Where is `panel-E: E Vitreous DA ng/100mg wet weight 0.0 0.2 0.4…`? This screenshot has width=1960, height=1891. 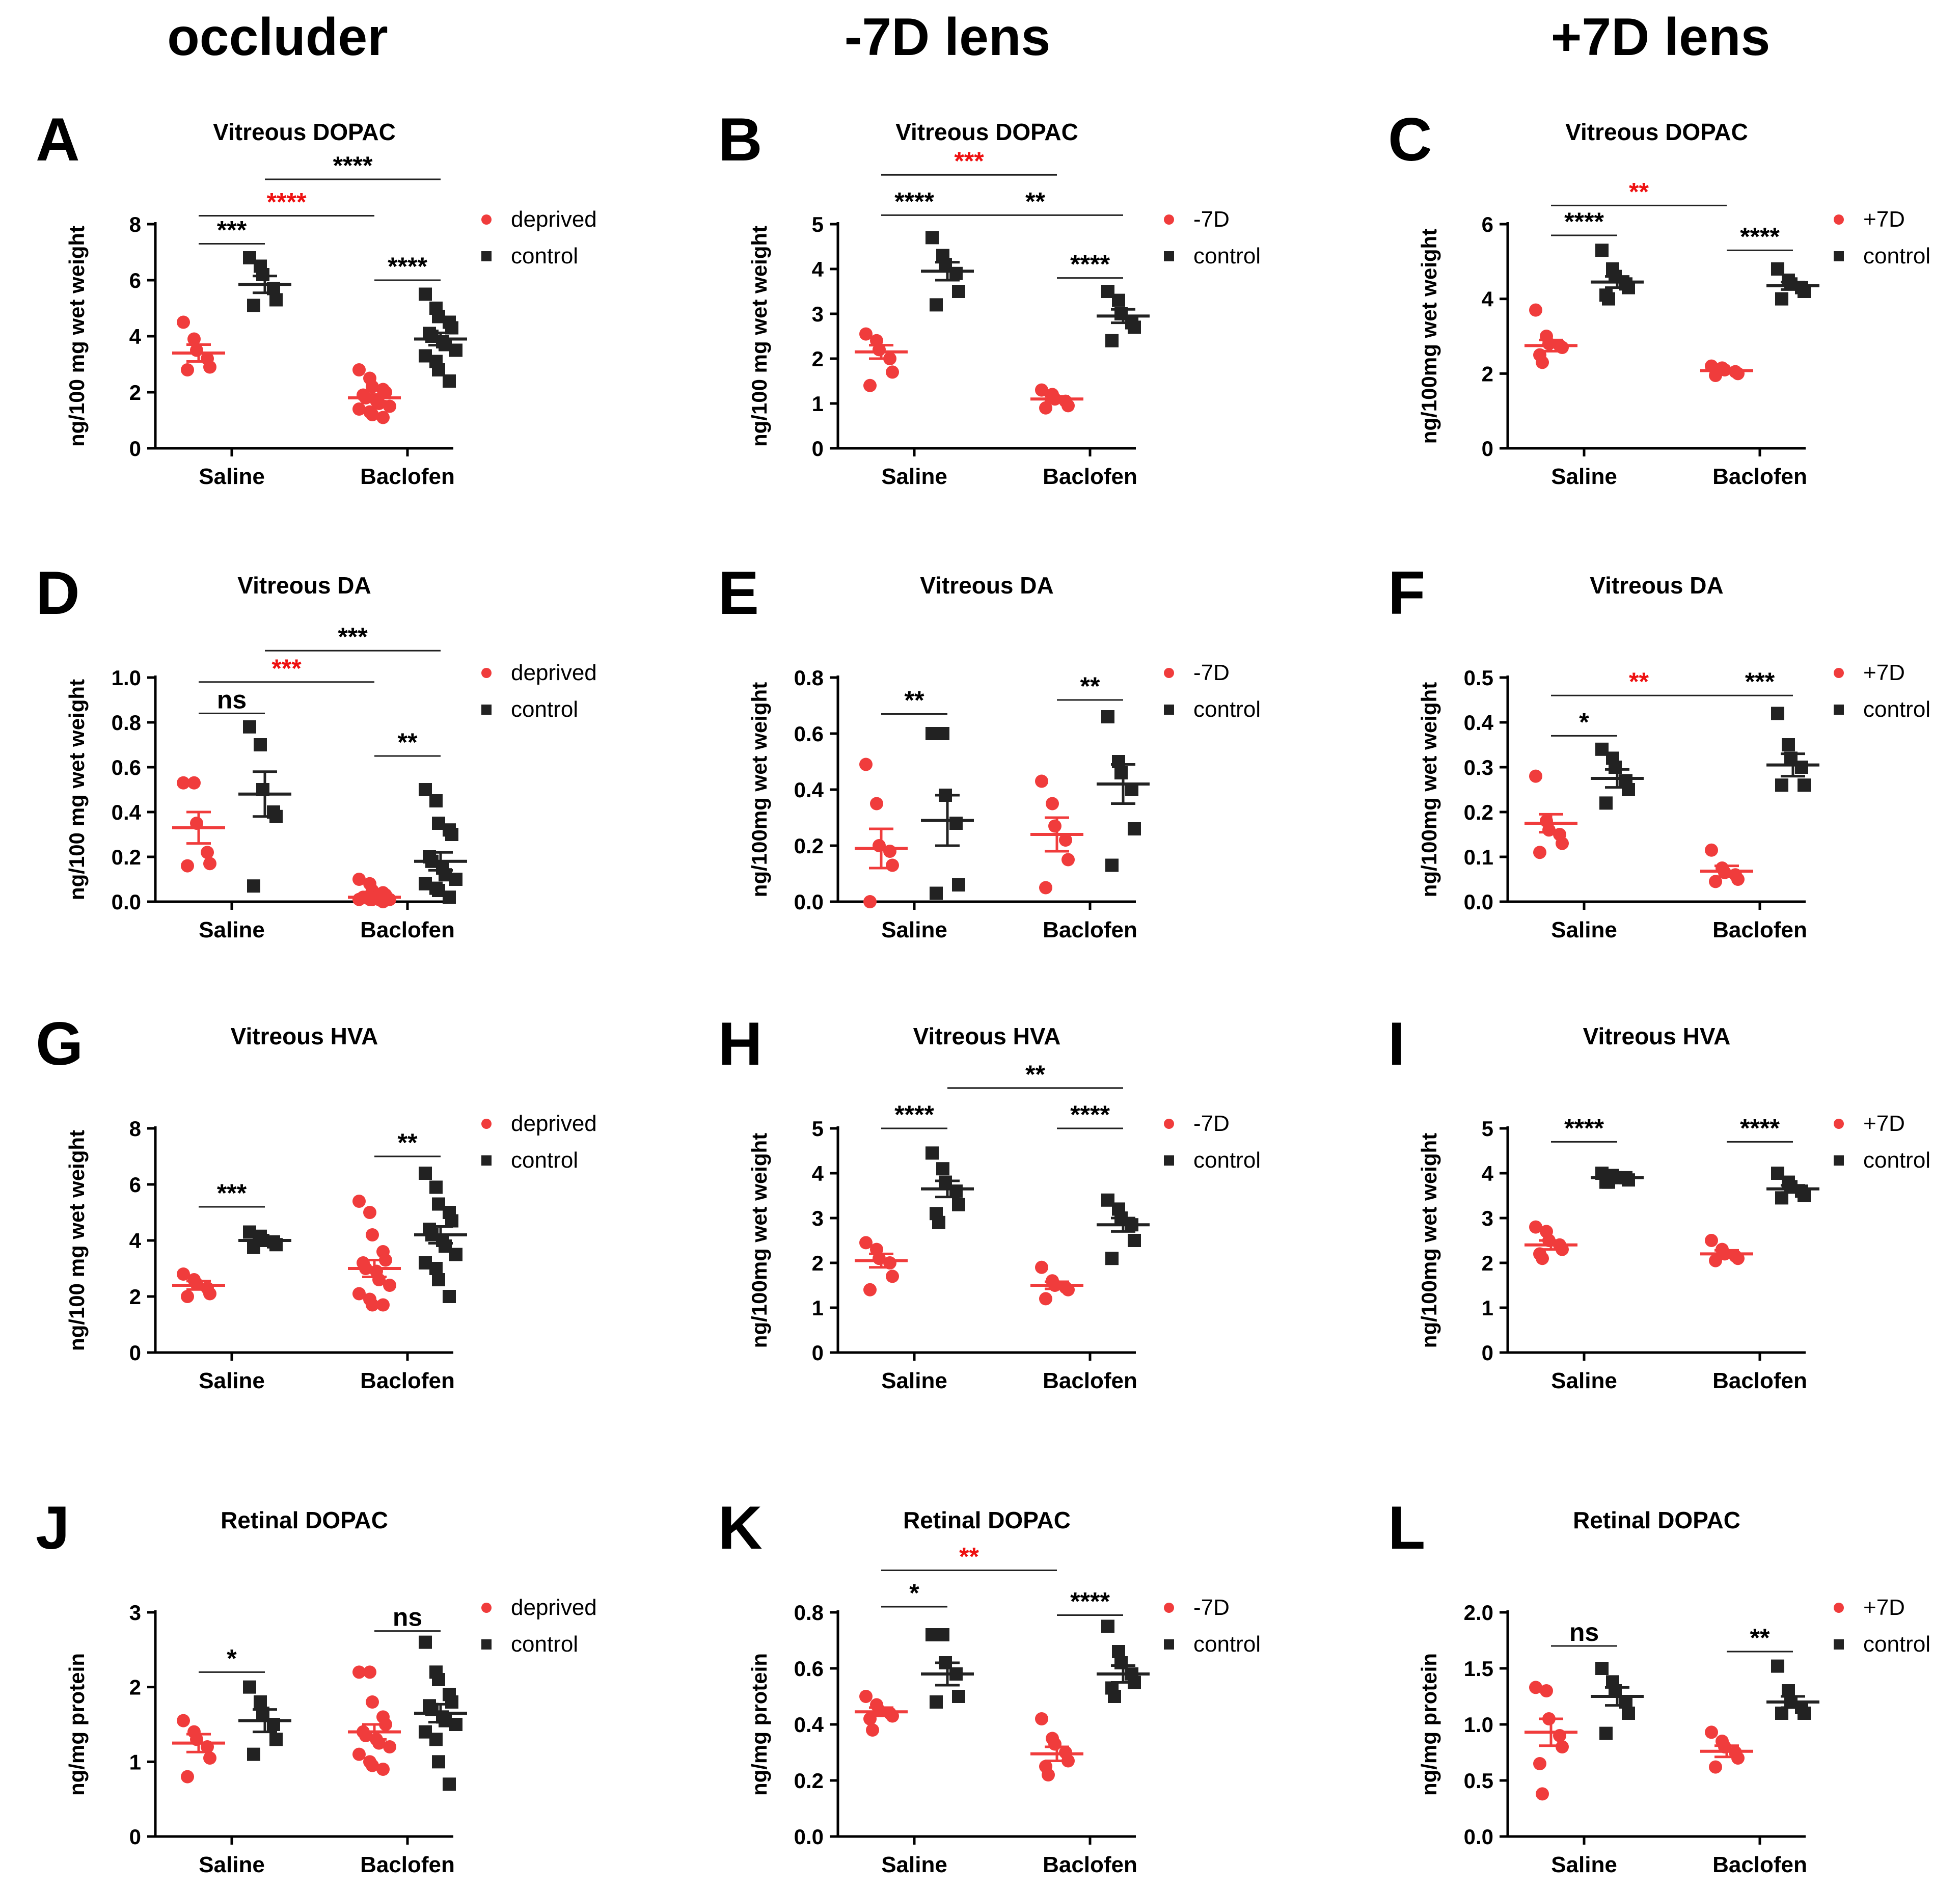
panel-E: E Vitreous DA ng/100mg wet weight 0.0 0.2 0.4… is located at coordinates (989, 751).